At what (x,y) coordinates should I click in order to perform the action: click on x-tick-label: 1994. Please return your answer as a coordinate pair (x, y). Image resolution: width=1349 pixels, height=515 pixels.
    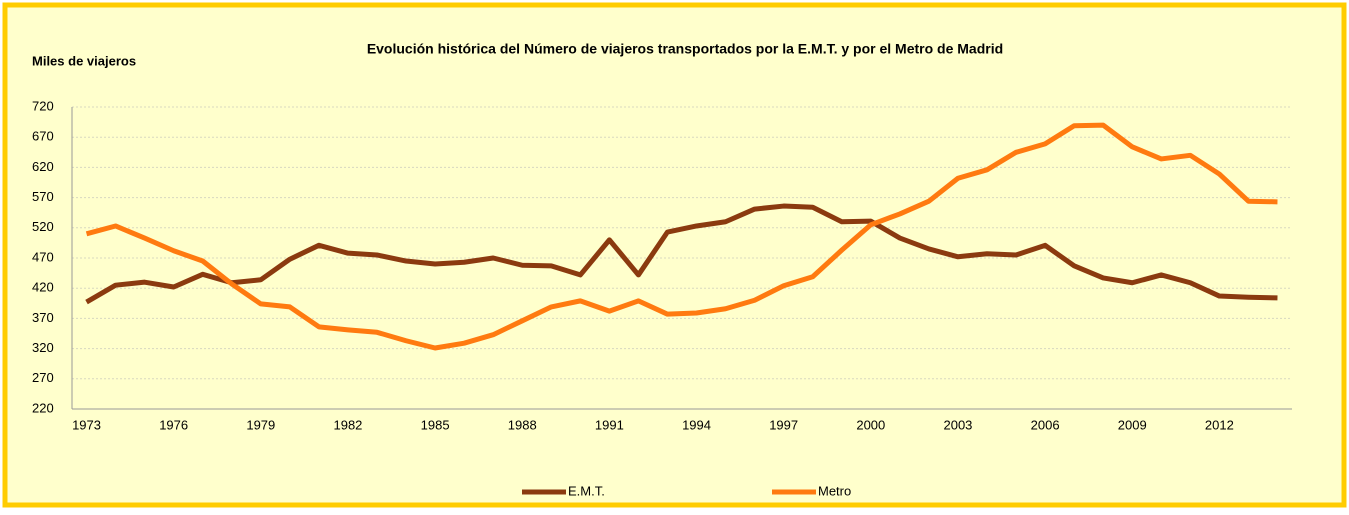
    Looking at the image, I should click on (696, 424).